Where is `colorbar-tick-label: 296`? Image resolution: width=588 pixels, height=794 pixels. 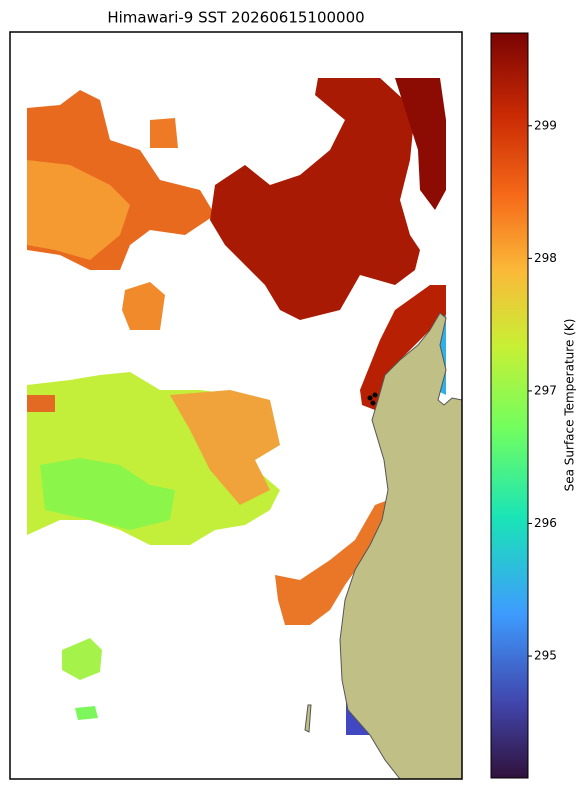
colorbar-tick-label: 296 is located at coordinates (545, 523).